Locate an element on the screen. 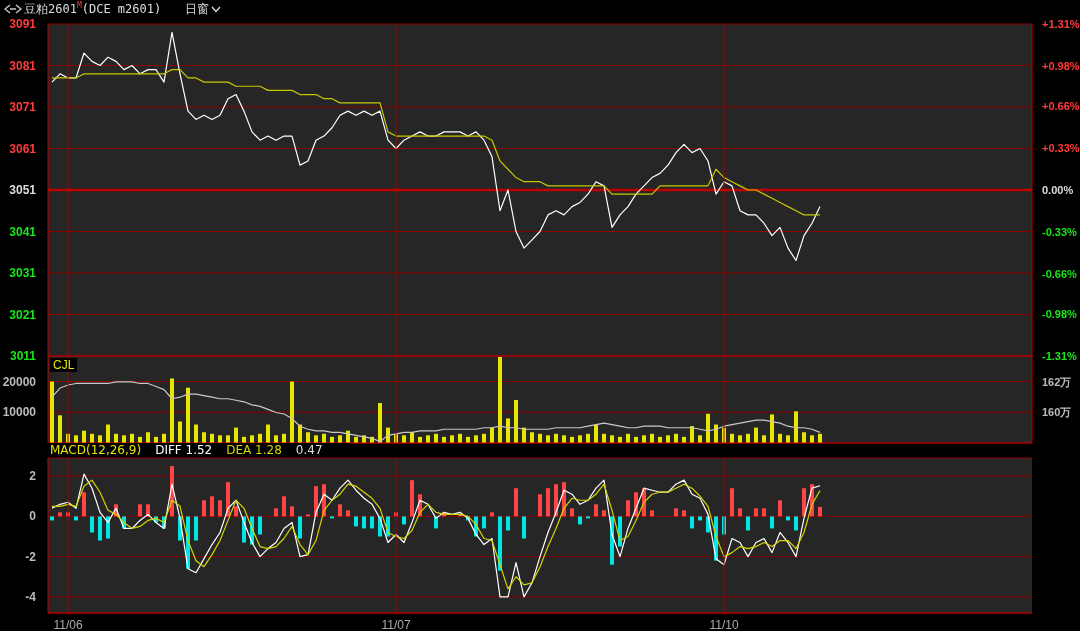 This screenshot has width=1080, height=631. y-tick-label: -4 is located at coordinates (31, 596).